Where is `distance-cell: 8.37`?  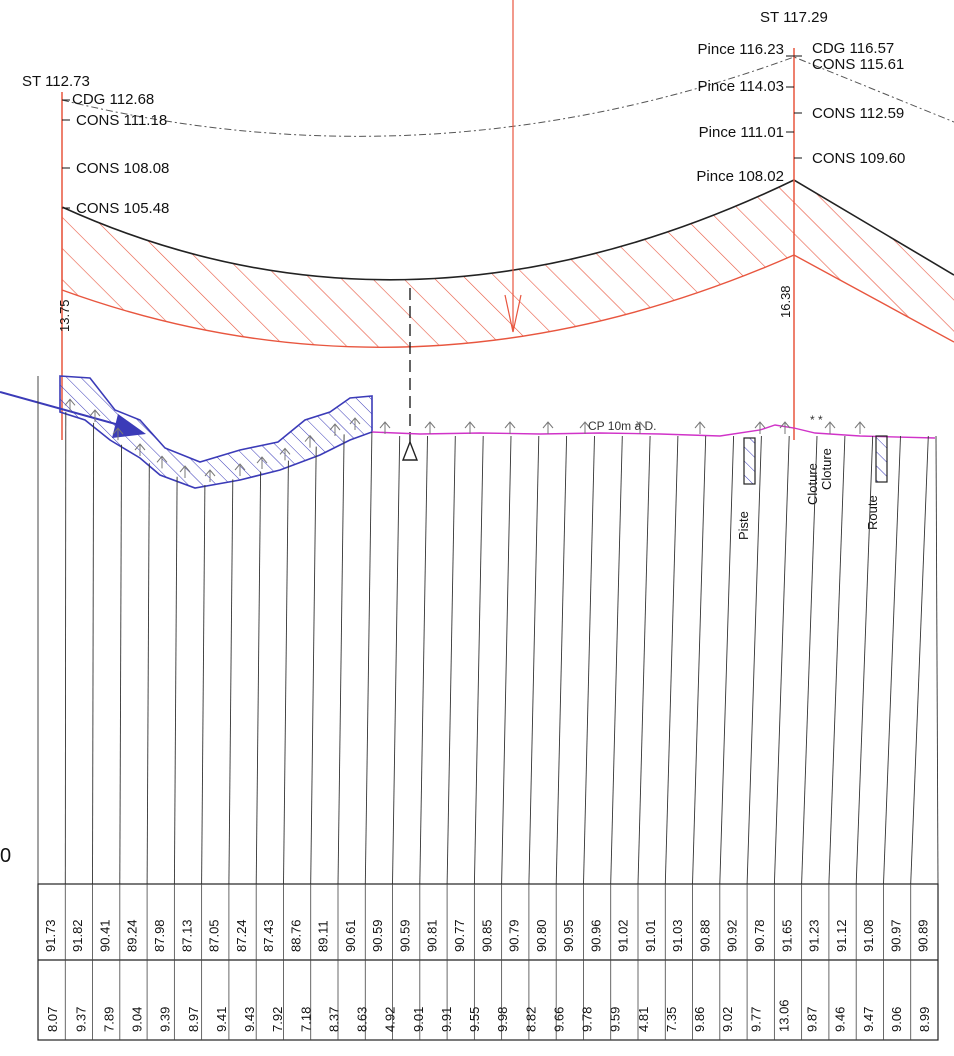
distance-cell: 8.37 is located at coordinates (333, 1019).